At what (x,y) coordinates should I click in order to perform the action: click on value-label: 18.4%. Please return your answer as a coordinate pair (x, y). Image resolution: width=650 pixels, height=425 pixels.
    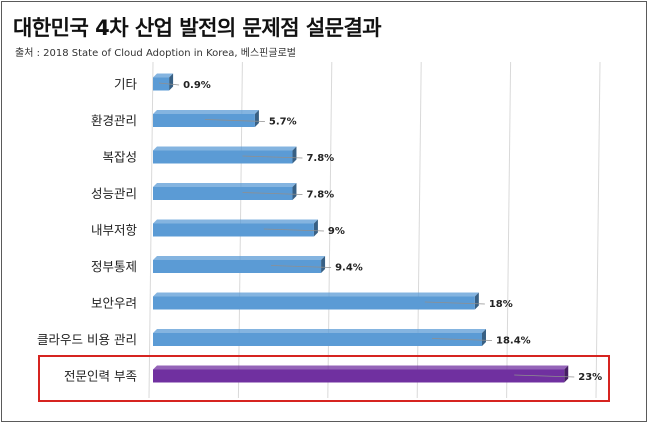
    Looking at the image, I should click on (513, 341).